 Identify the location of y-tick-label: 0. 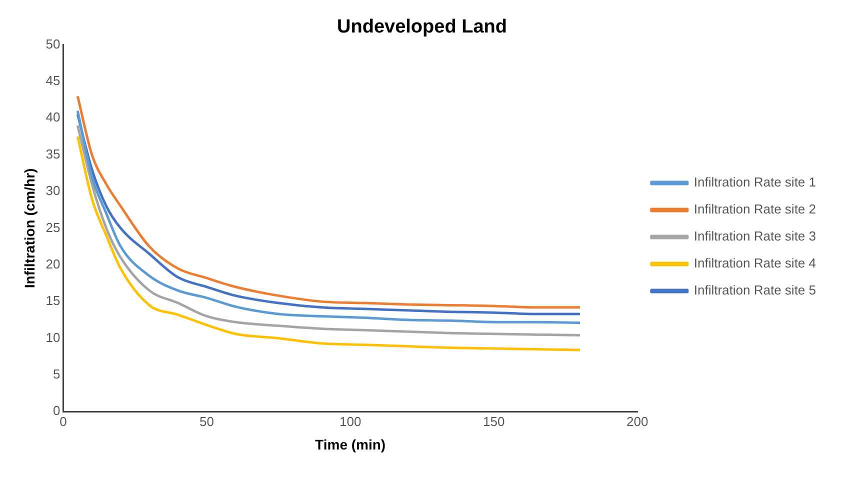
(56, 410).